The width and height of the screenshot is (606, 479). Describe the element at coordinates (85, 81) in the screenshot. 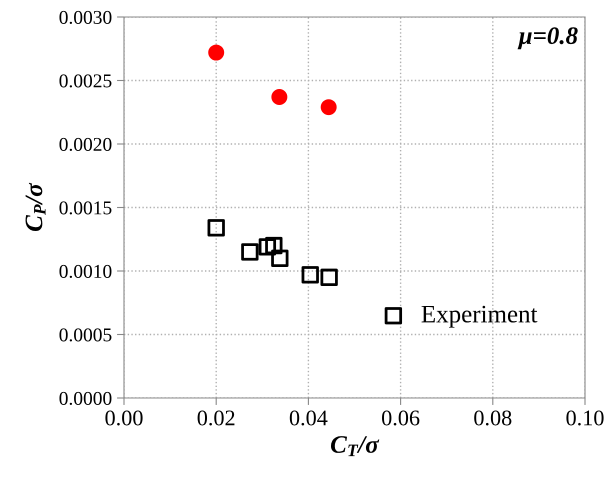

I see `y-tick-label: 0.0025` at that location.